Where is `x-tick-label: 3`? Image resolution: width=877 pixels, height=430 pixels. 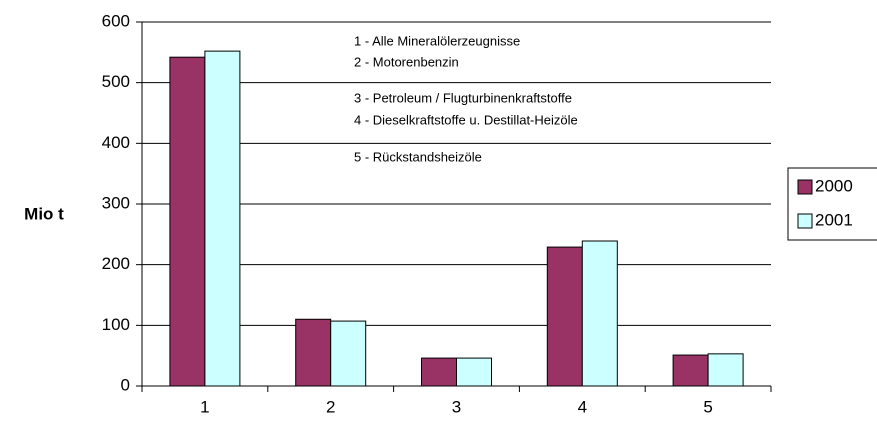
x-tick-label: 3 is located at coordinates (456, 406).